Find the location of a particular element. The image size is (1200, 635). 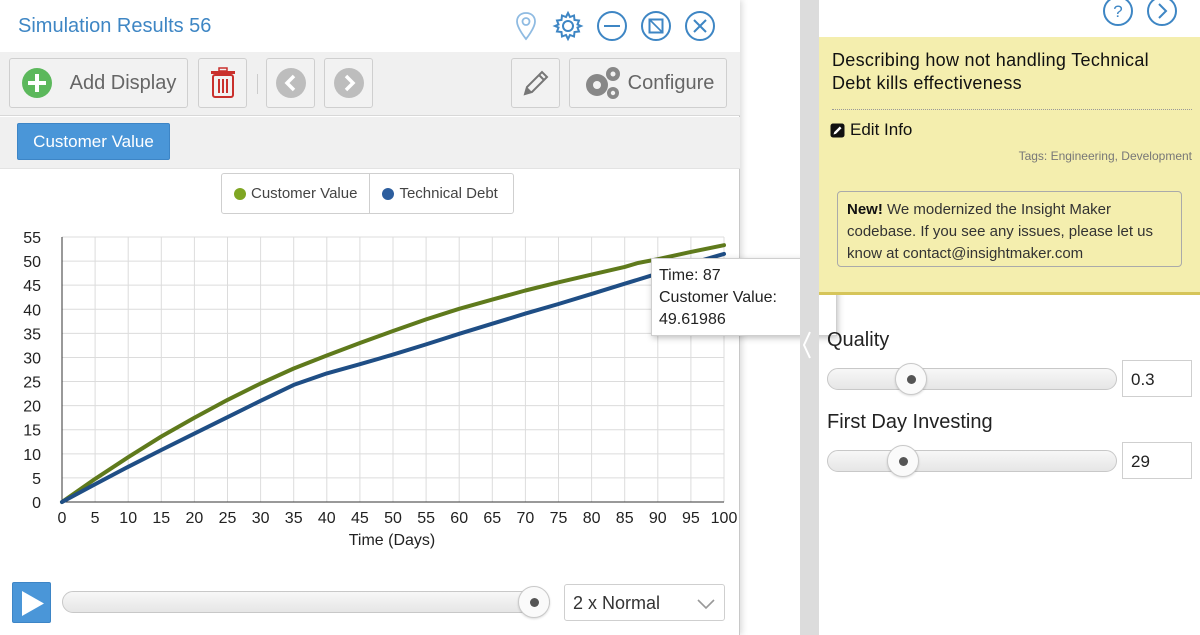

chevron-right-circle-icon is located at coordinates (1162, 13).